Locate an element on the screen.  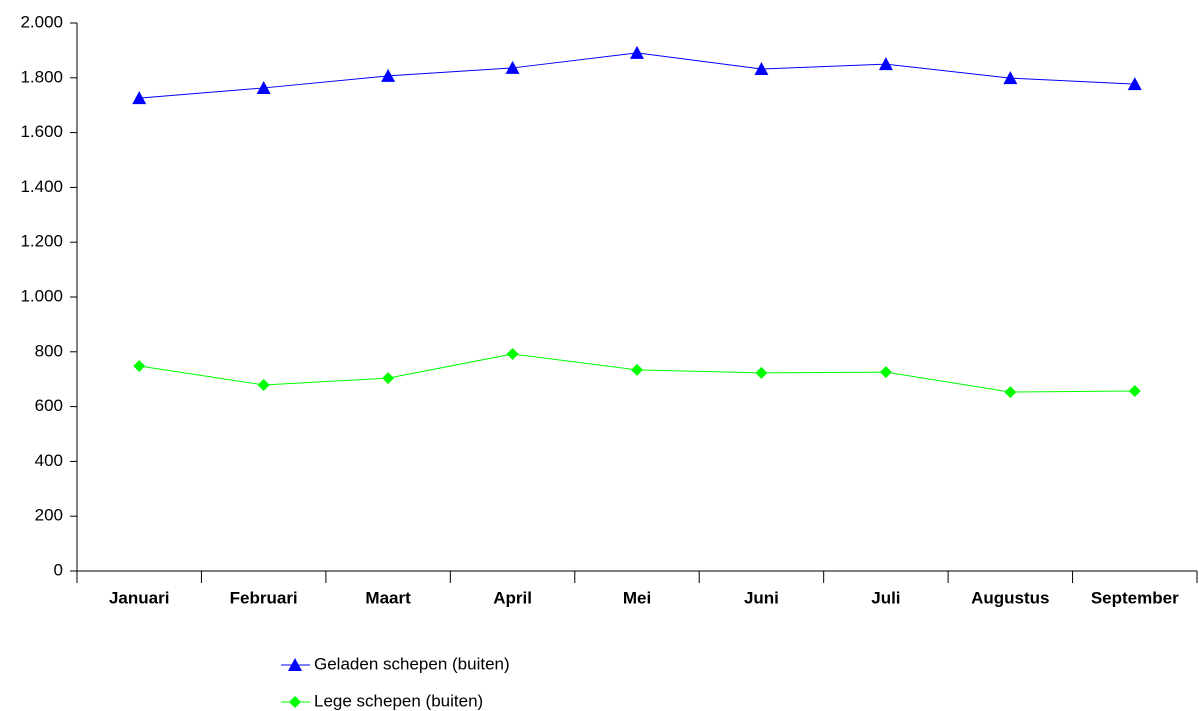
y-tick-label: 600 is located at coordinates (49, 405).